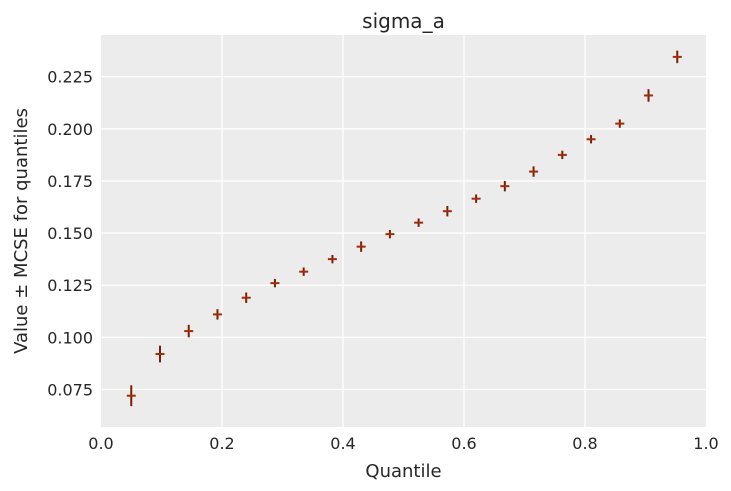  I want to click on y-tick-label: 0.175, so click(70, 181).